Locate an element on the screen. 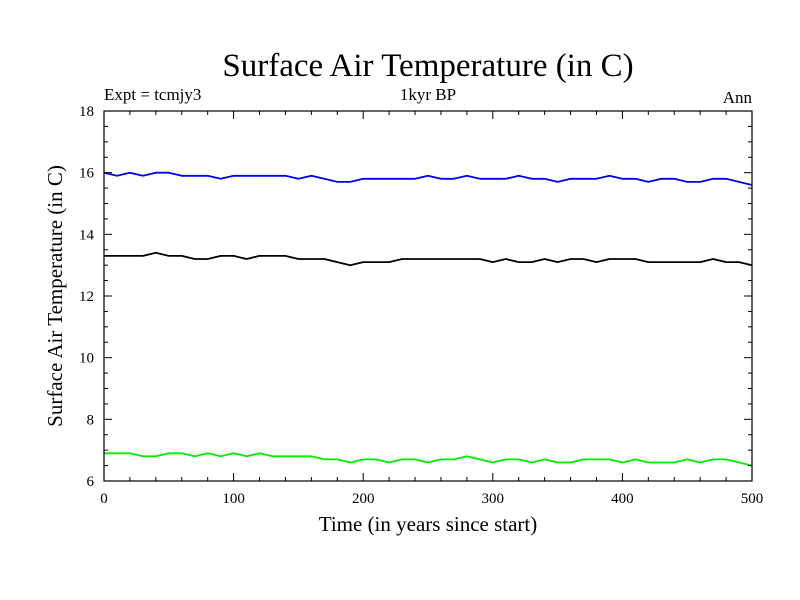 This screenshot has width=800, height=600. x-tick-label: 300 is located at coordinates (493, 499).